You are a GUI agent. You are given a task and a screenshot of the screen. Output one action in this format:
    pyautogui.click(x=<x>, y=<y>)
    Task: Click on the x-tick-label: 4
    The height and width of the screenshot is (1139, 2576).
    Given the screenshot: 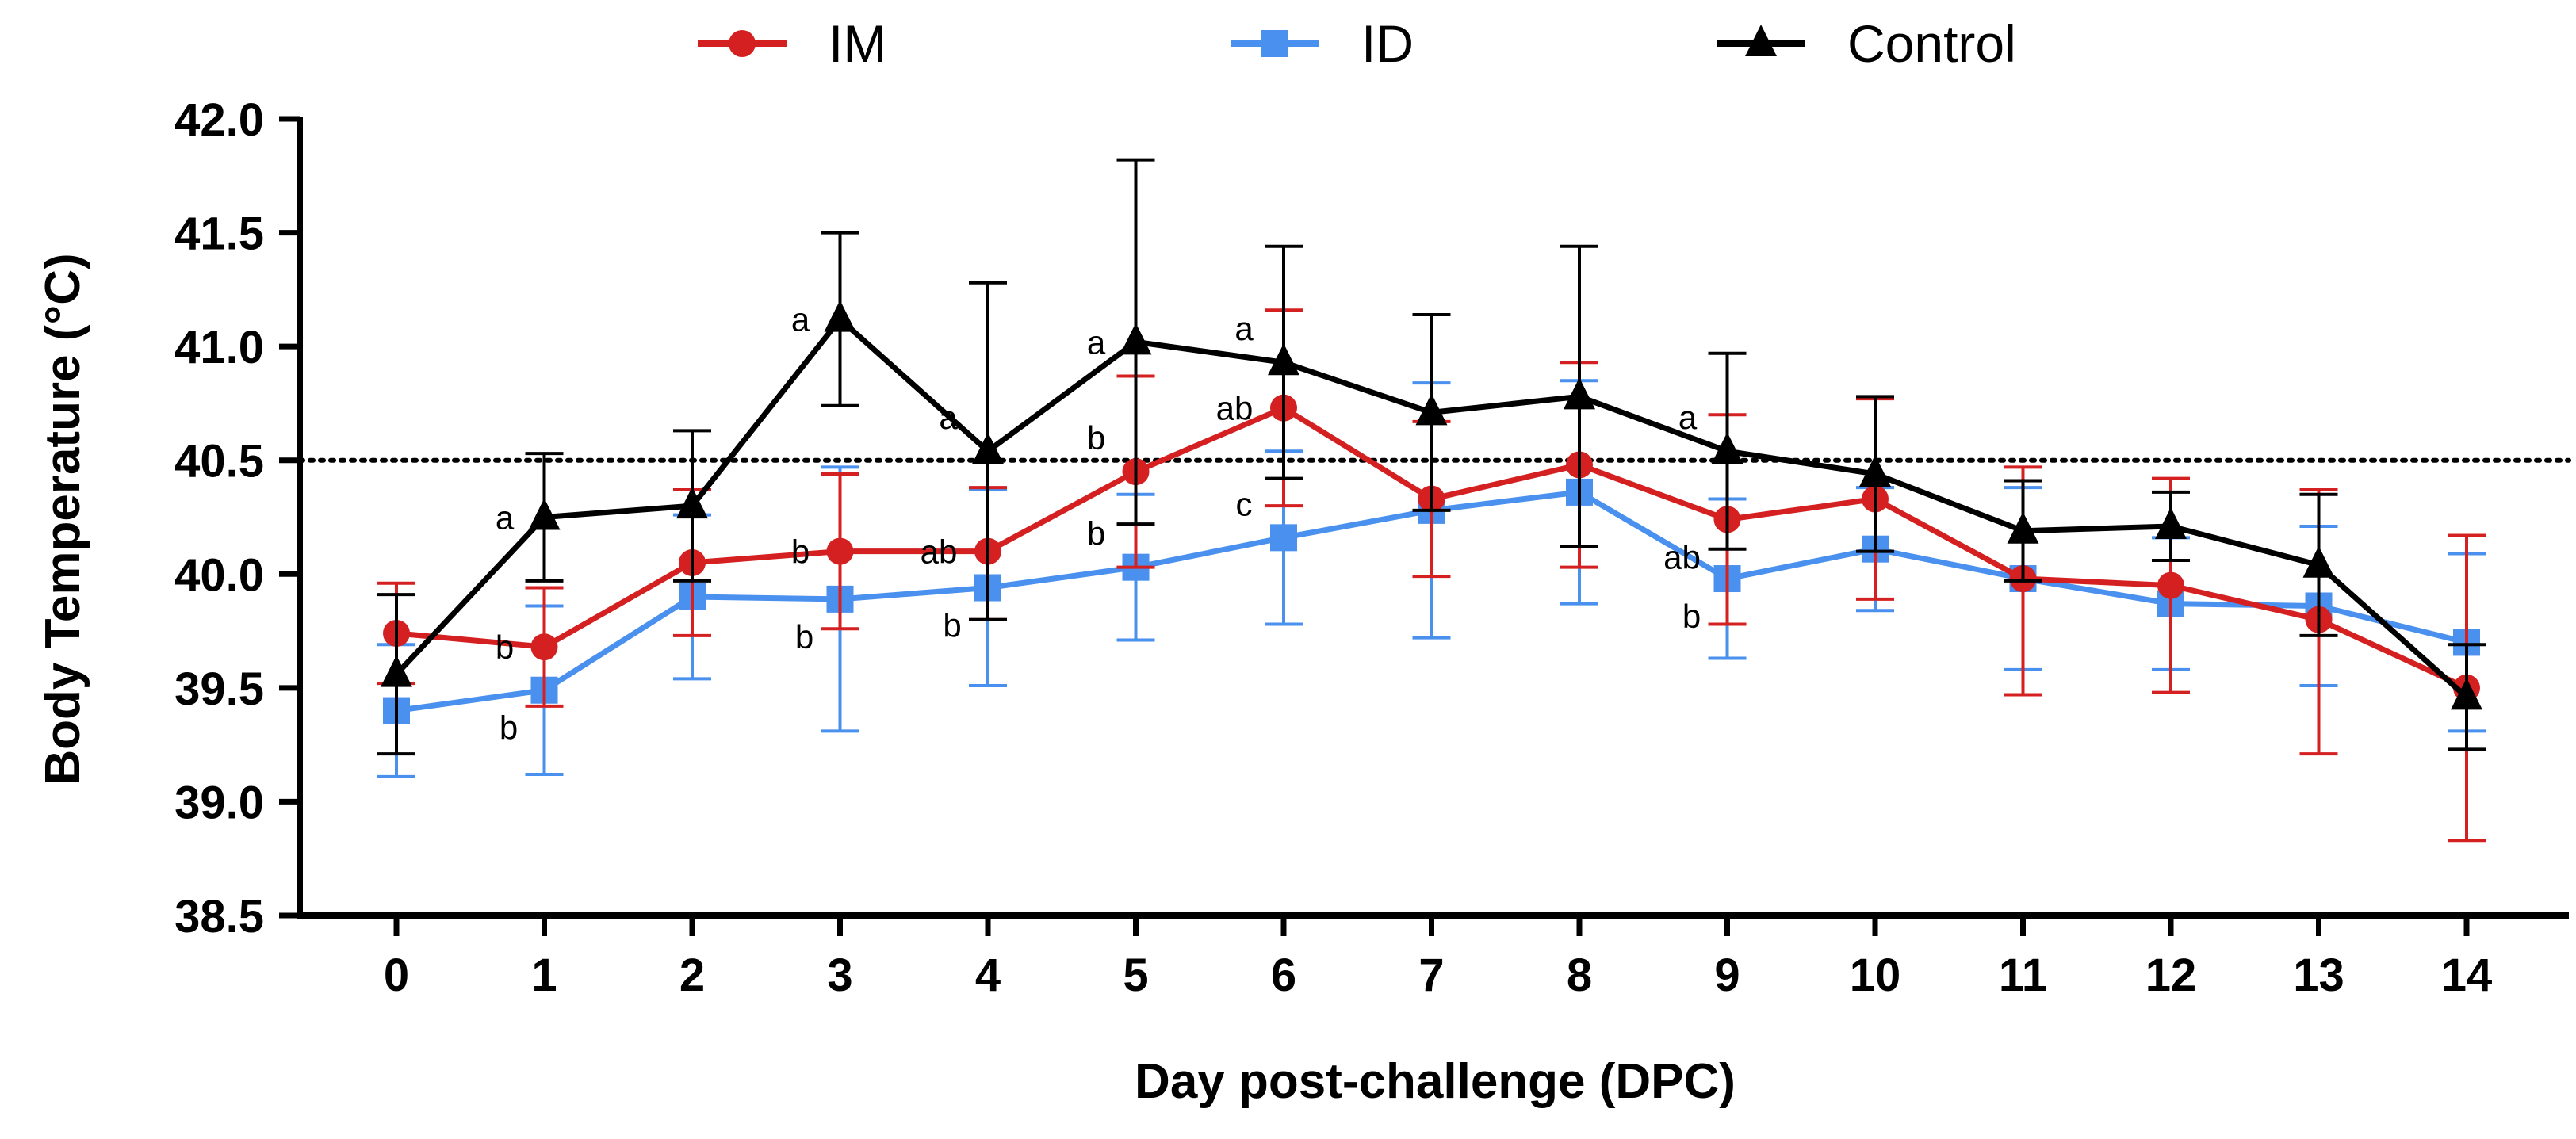 What is the action you would take?
    pyautogui.click(x=988, y=975)
    